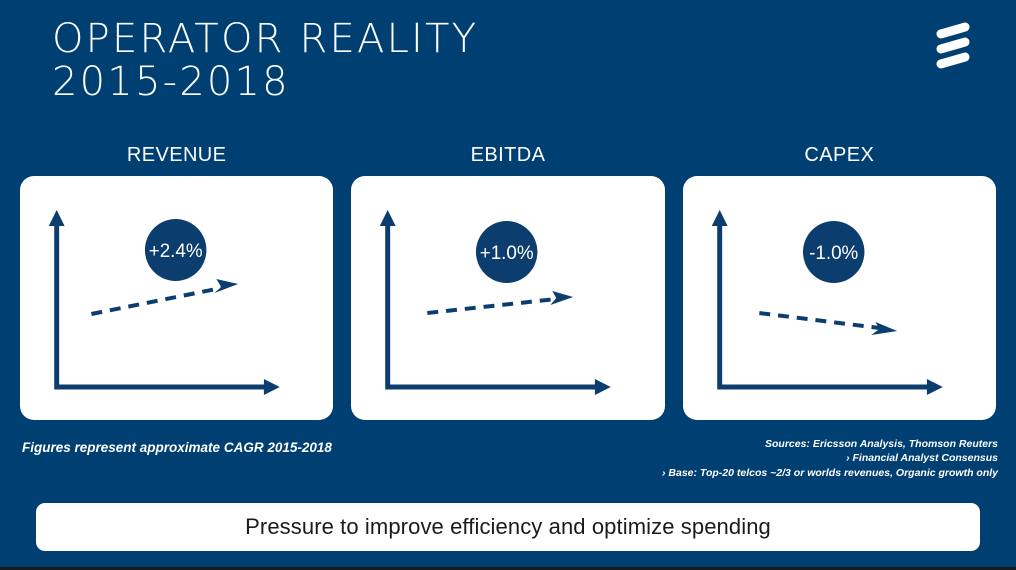 The width and height of the screenshot is (1016, 570). I want to click on capex-card: -1.0%, so click(839, 298).